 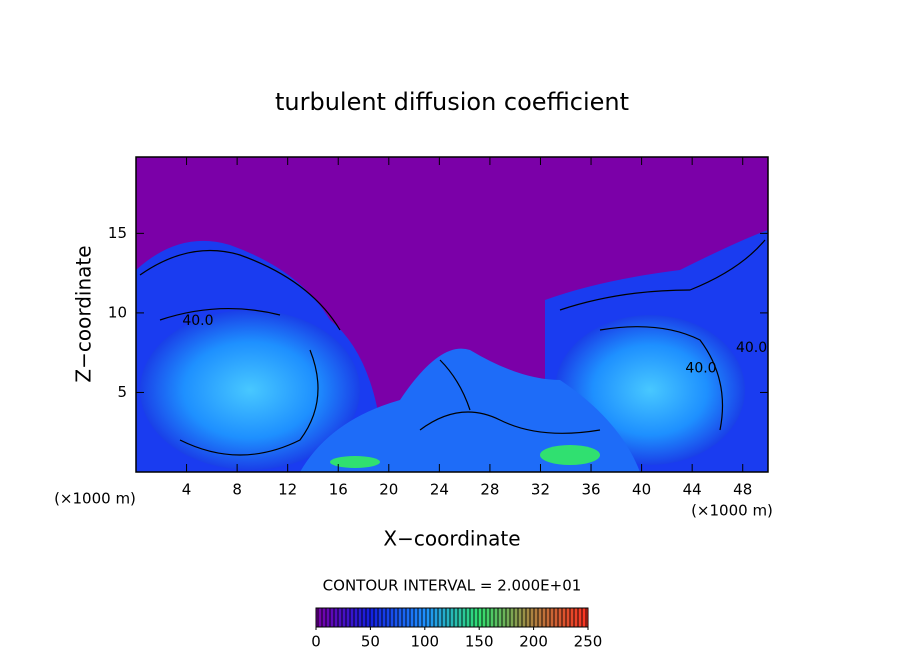 What do you see at coordinates (338, 490) in the screenshot?
I see `x-tick-label: 16` at bounding box center [338, 490].